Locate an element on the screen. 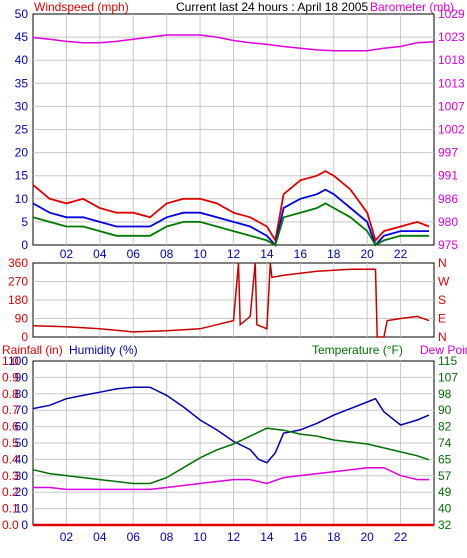  wind_low-line is located at coordinates (230, 224).